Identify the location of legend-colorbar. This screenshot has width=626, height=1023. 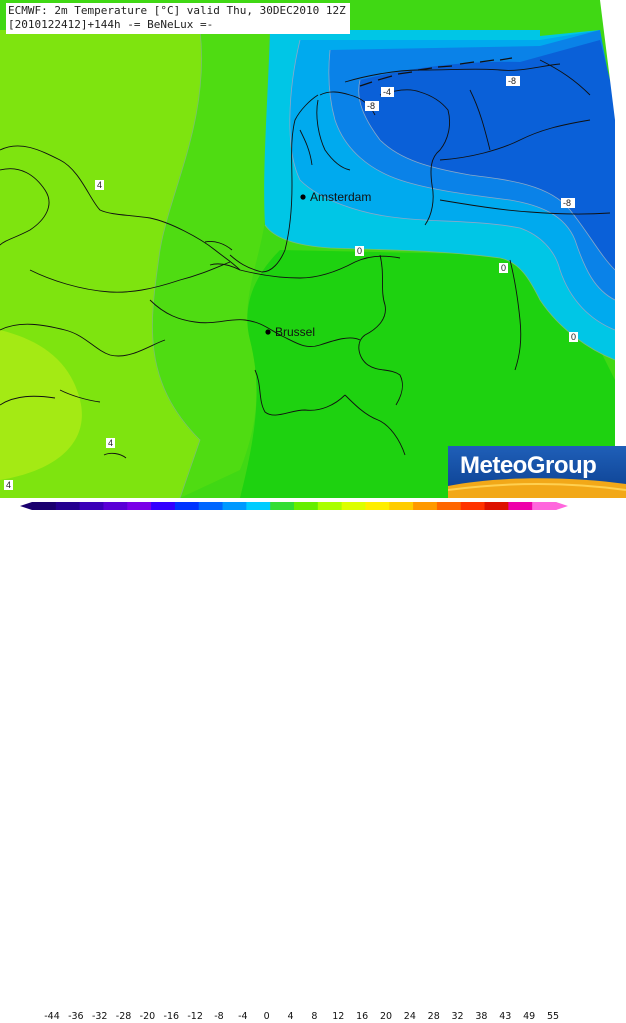
(294, 506).